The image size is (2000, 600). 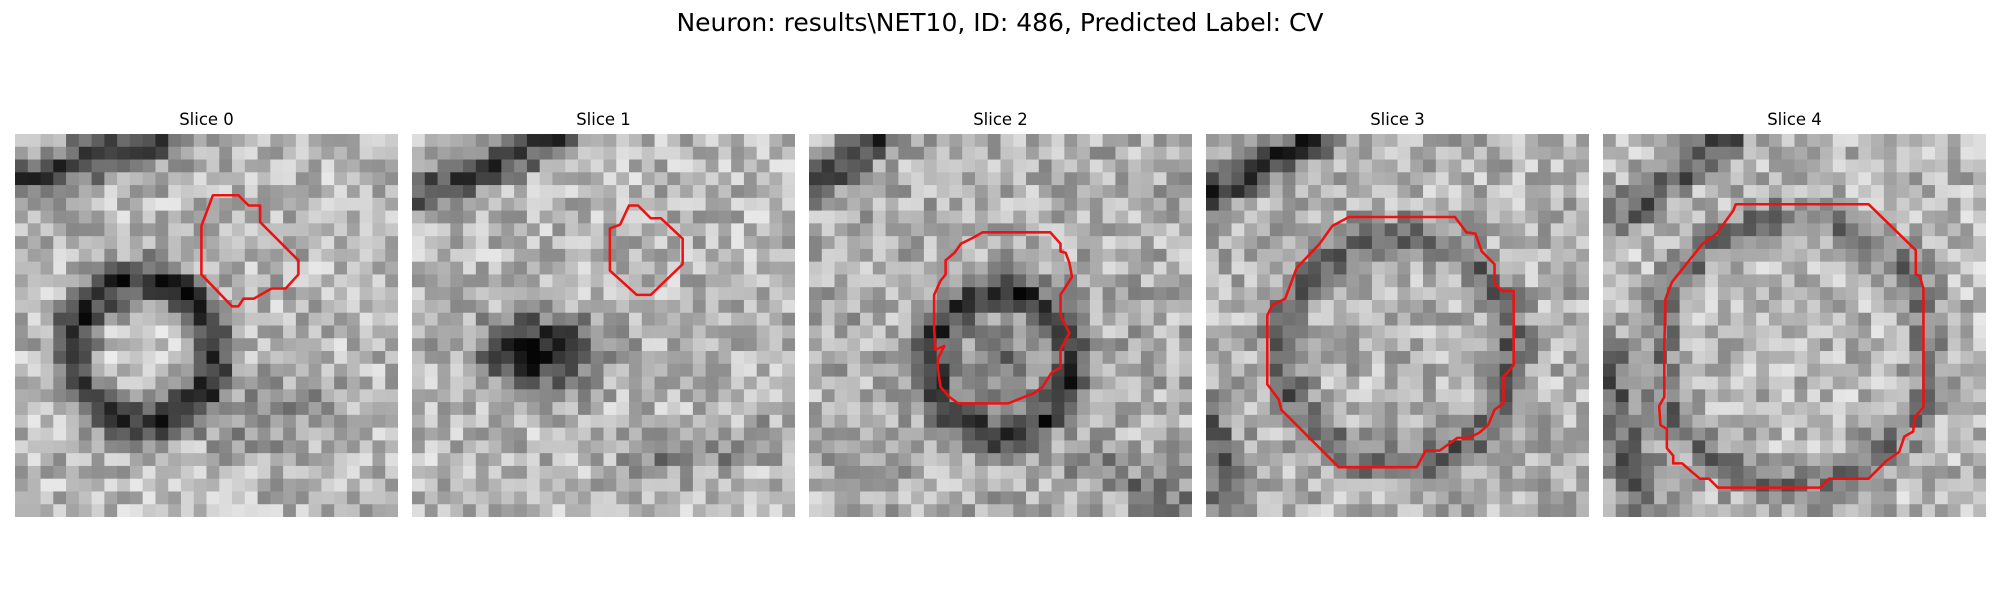 I want to click on slice-title-4: Slice 4, so click(x=1794, y=119).